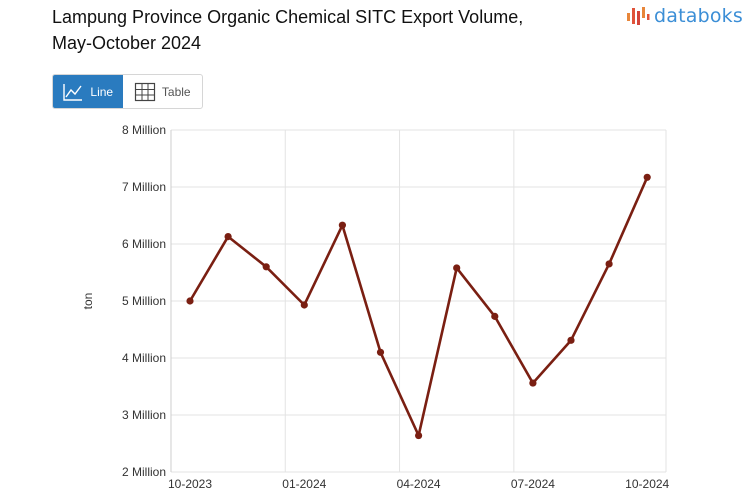 This screenshot has width=753, height=498. Describe the element at coordinates (102, 91) in the screenshot. I see `line-view-label: Line` at that location.